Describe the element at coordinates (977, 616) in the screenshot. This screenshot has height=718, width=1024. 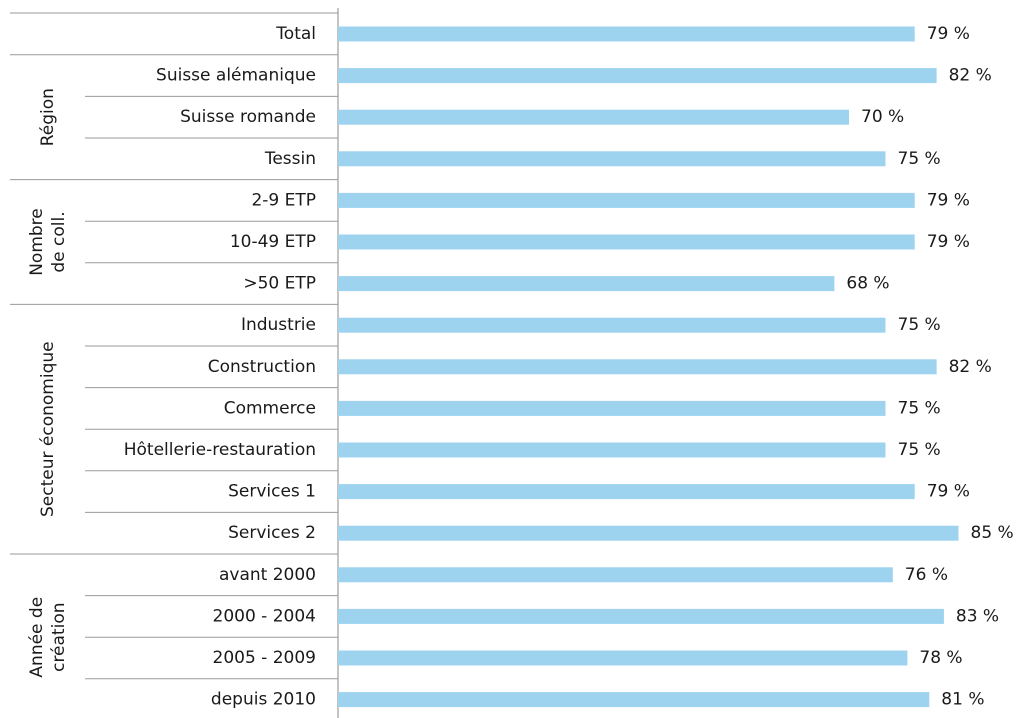
I see `value-label: 83 %` at that location.